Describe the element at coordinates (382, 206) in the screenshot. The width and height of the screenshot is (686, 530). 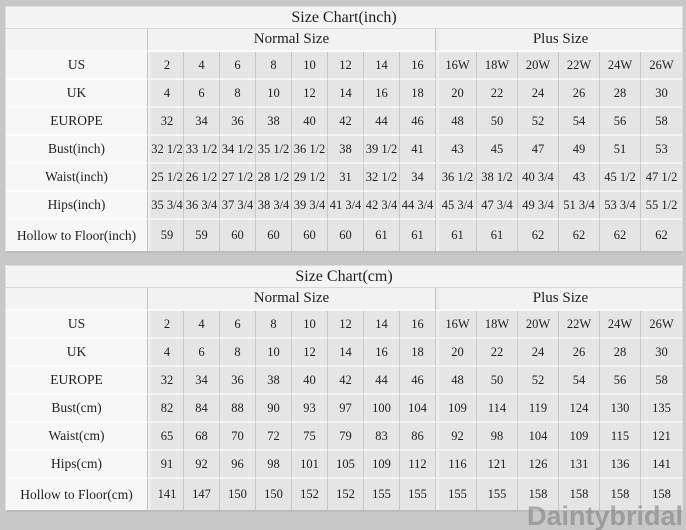
I see `size-cell: 42 3/4` at that location.